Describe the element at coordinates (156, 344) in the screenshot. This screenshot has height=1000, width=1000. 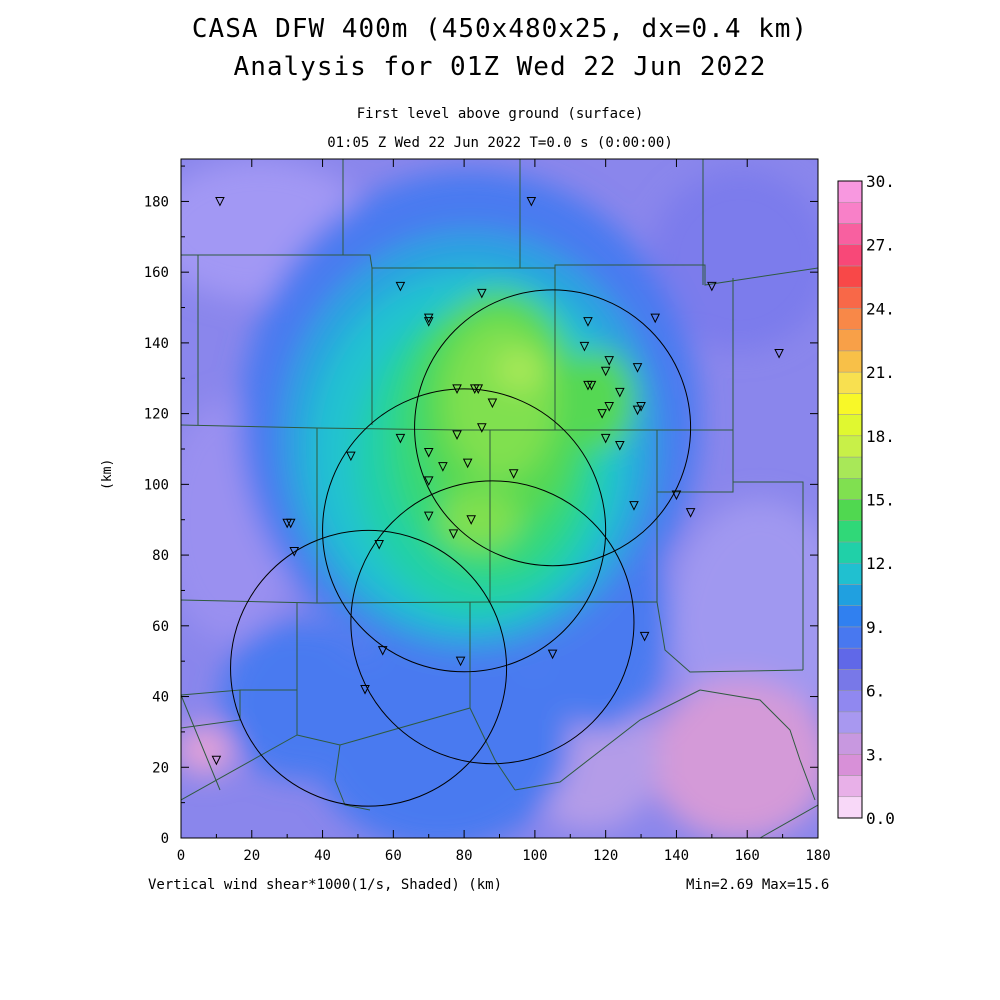
I see `y-tick-label: 140` at that location.